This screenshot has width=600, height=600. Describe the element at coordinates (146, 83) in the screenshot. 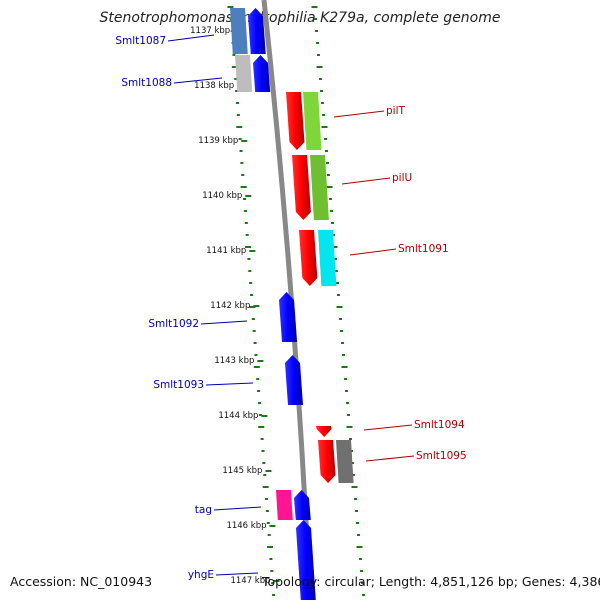

I see `gene-label: Smlt1088` at that location.